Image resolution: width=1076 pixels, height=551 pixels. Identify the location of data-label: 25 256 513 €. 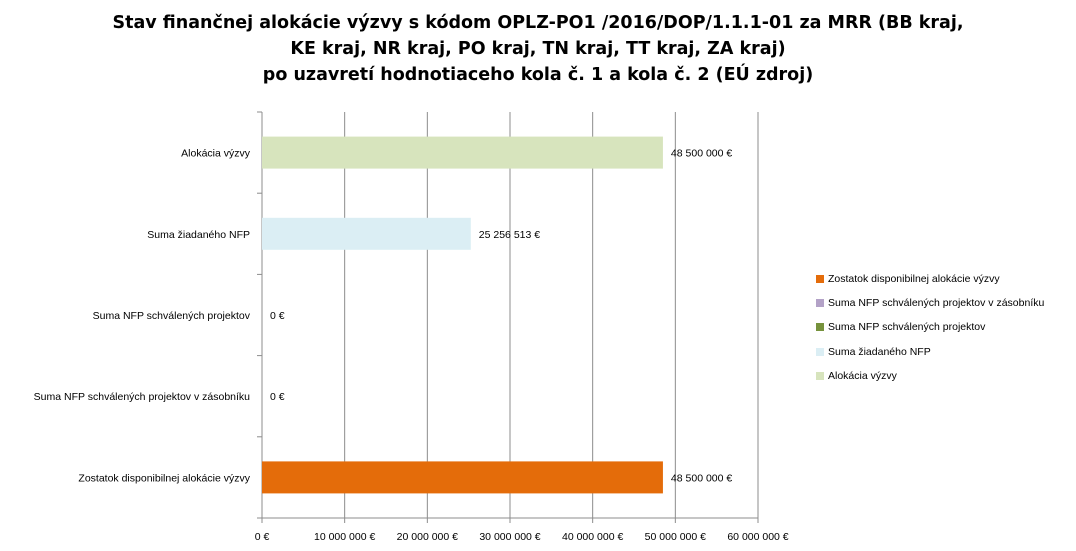
(509, 235).